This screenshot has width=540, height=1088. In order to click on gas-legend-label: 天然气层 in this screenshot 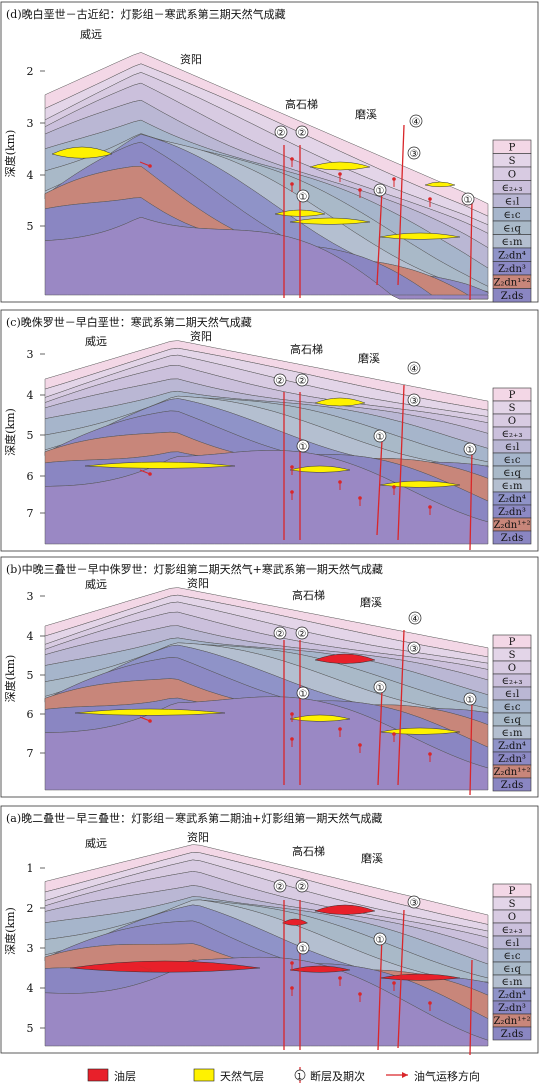, I will do `click(242, 1076)`.